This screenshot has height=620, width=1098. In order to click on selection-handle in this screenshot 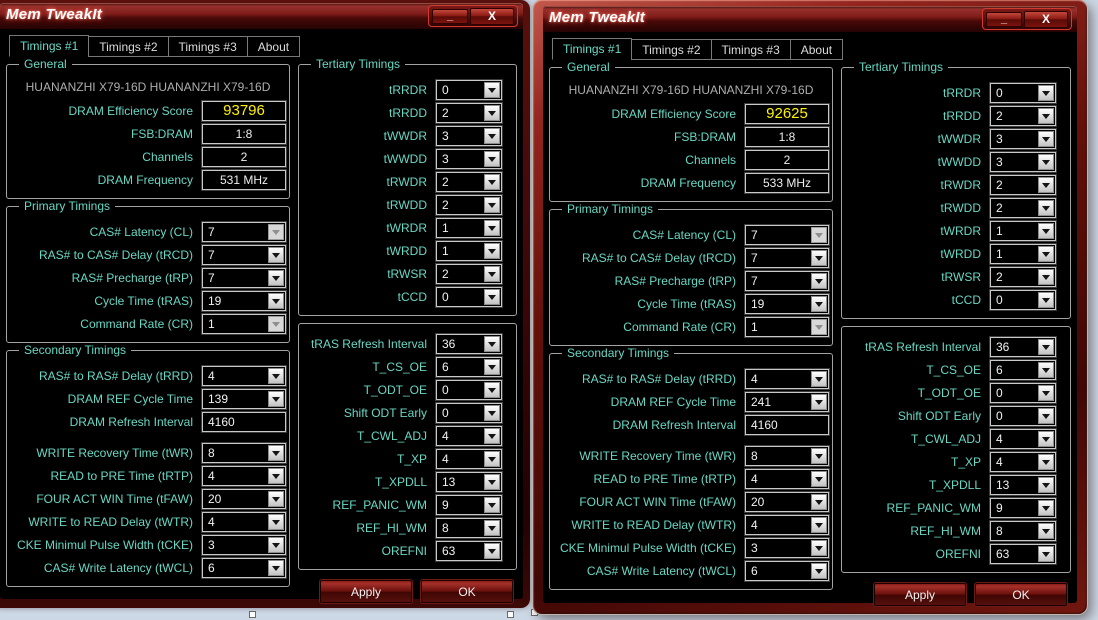, I will do `click(510, 614)`.